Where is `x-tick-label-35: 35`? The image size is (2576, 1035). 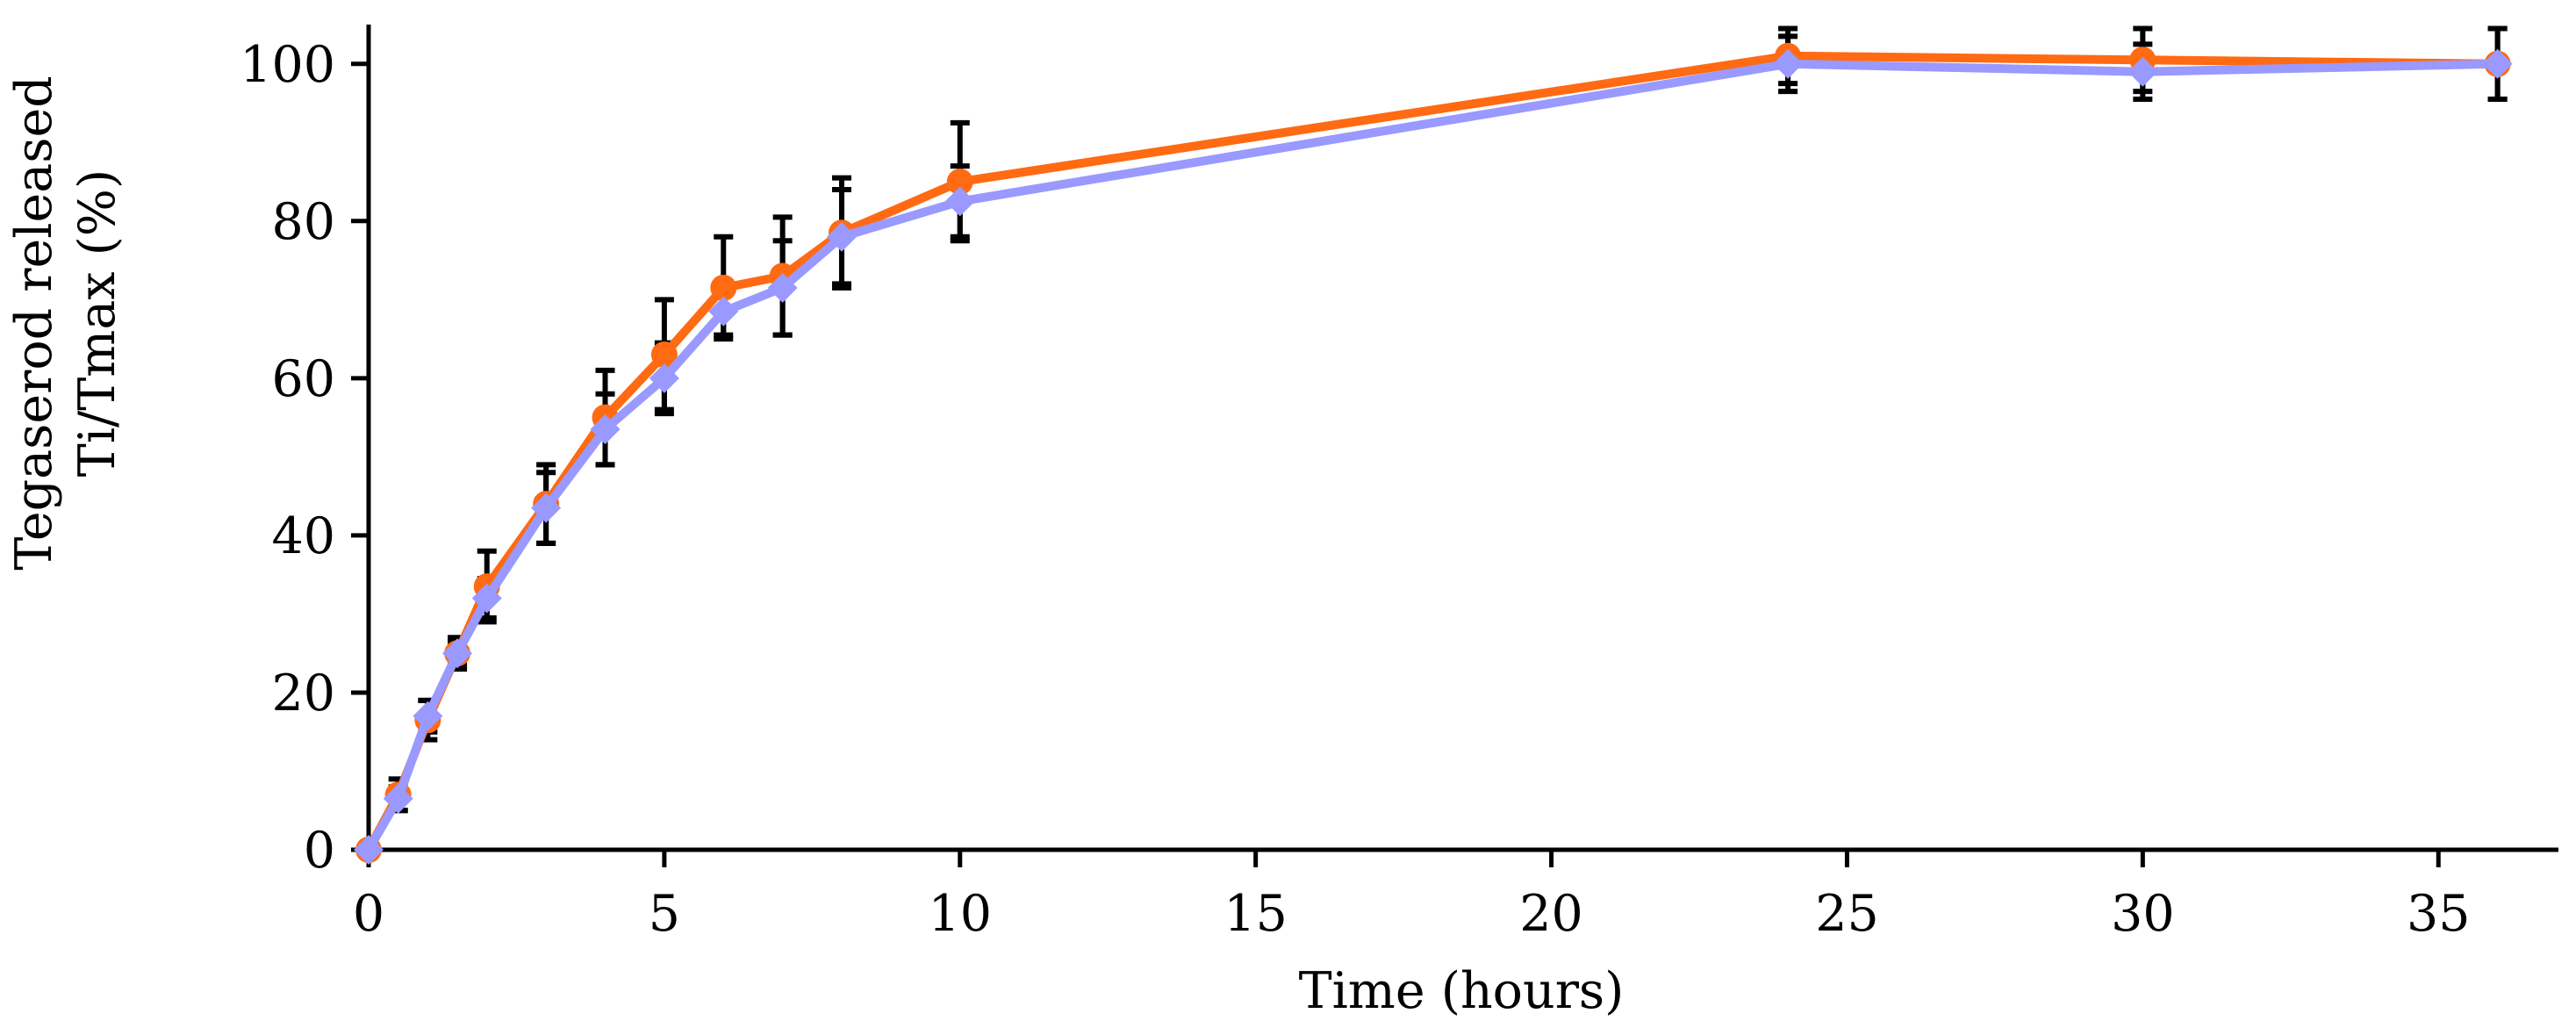
x-tick-label-35: 35 is located at coordinates (2439, 914).